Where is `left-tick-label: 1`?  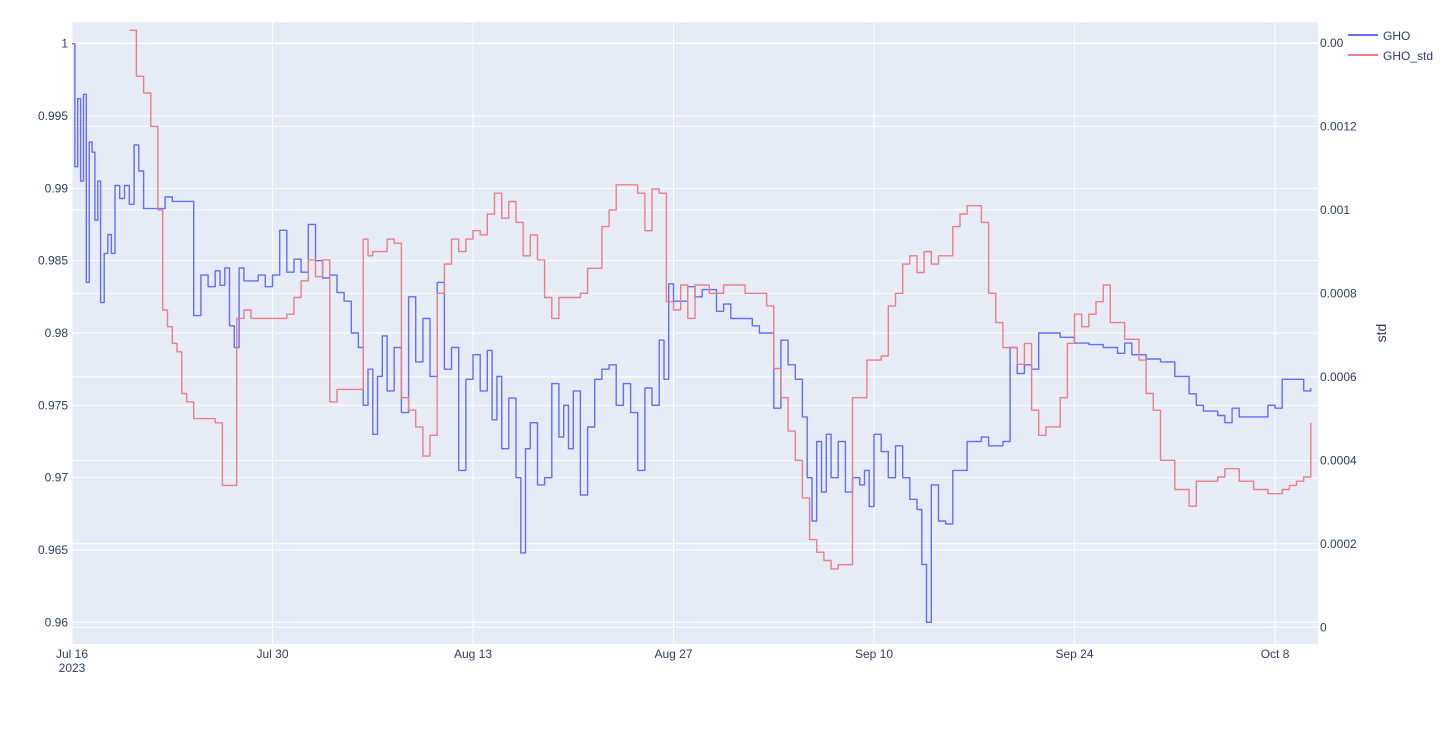
left-tick-label: 1 is located at coordinates (64, 44).